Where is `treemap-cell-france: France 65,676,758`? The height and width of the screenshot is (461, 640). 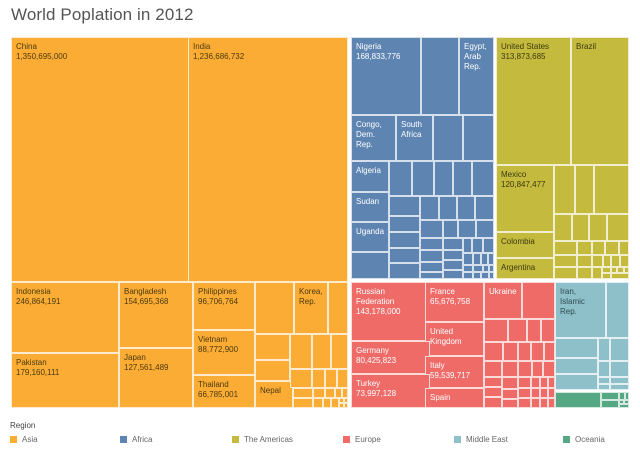 treemap-cell-france: France 65,676,758 is located at coordinates (454, 302).